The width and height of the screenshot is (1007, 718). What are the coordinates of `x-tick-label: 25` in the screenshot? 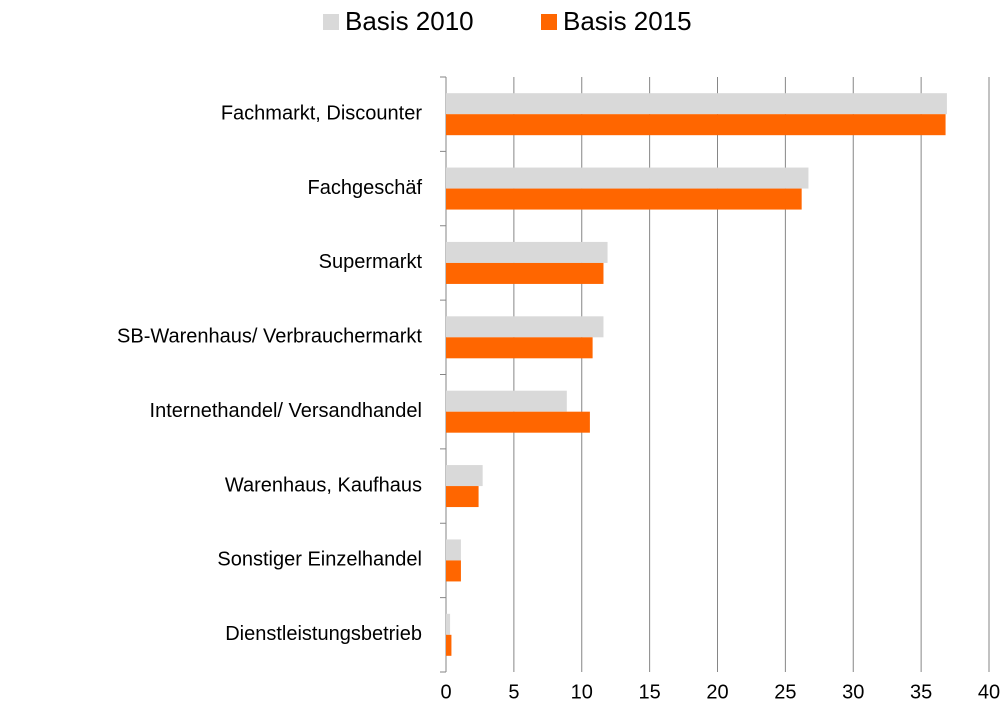 It's located at (785, 692).